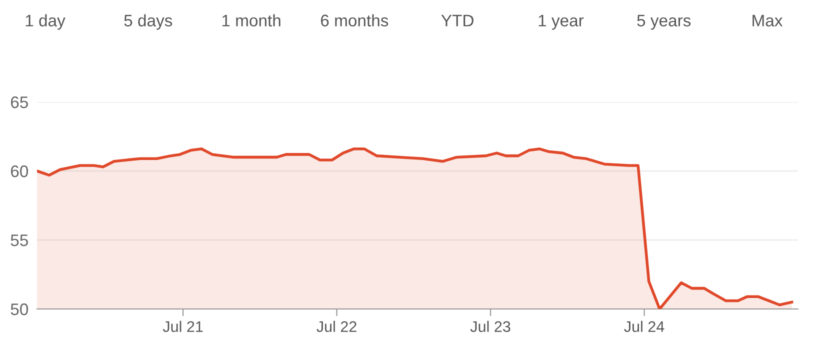  Describe the element at coordinates (490, 326) in the screenshot. I see `x-tick-label: Jul 23` at that location.